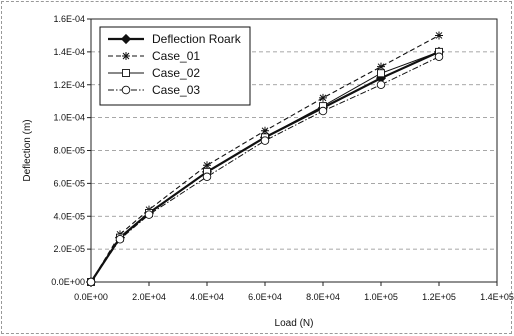 This screenshot has height=336, width=514. What do you see at coordinates (69, 52) in the screenshot?
I see `y-tick-label: 1.4E-04` at bounding box center [69, 52].